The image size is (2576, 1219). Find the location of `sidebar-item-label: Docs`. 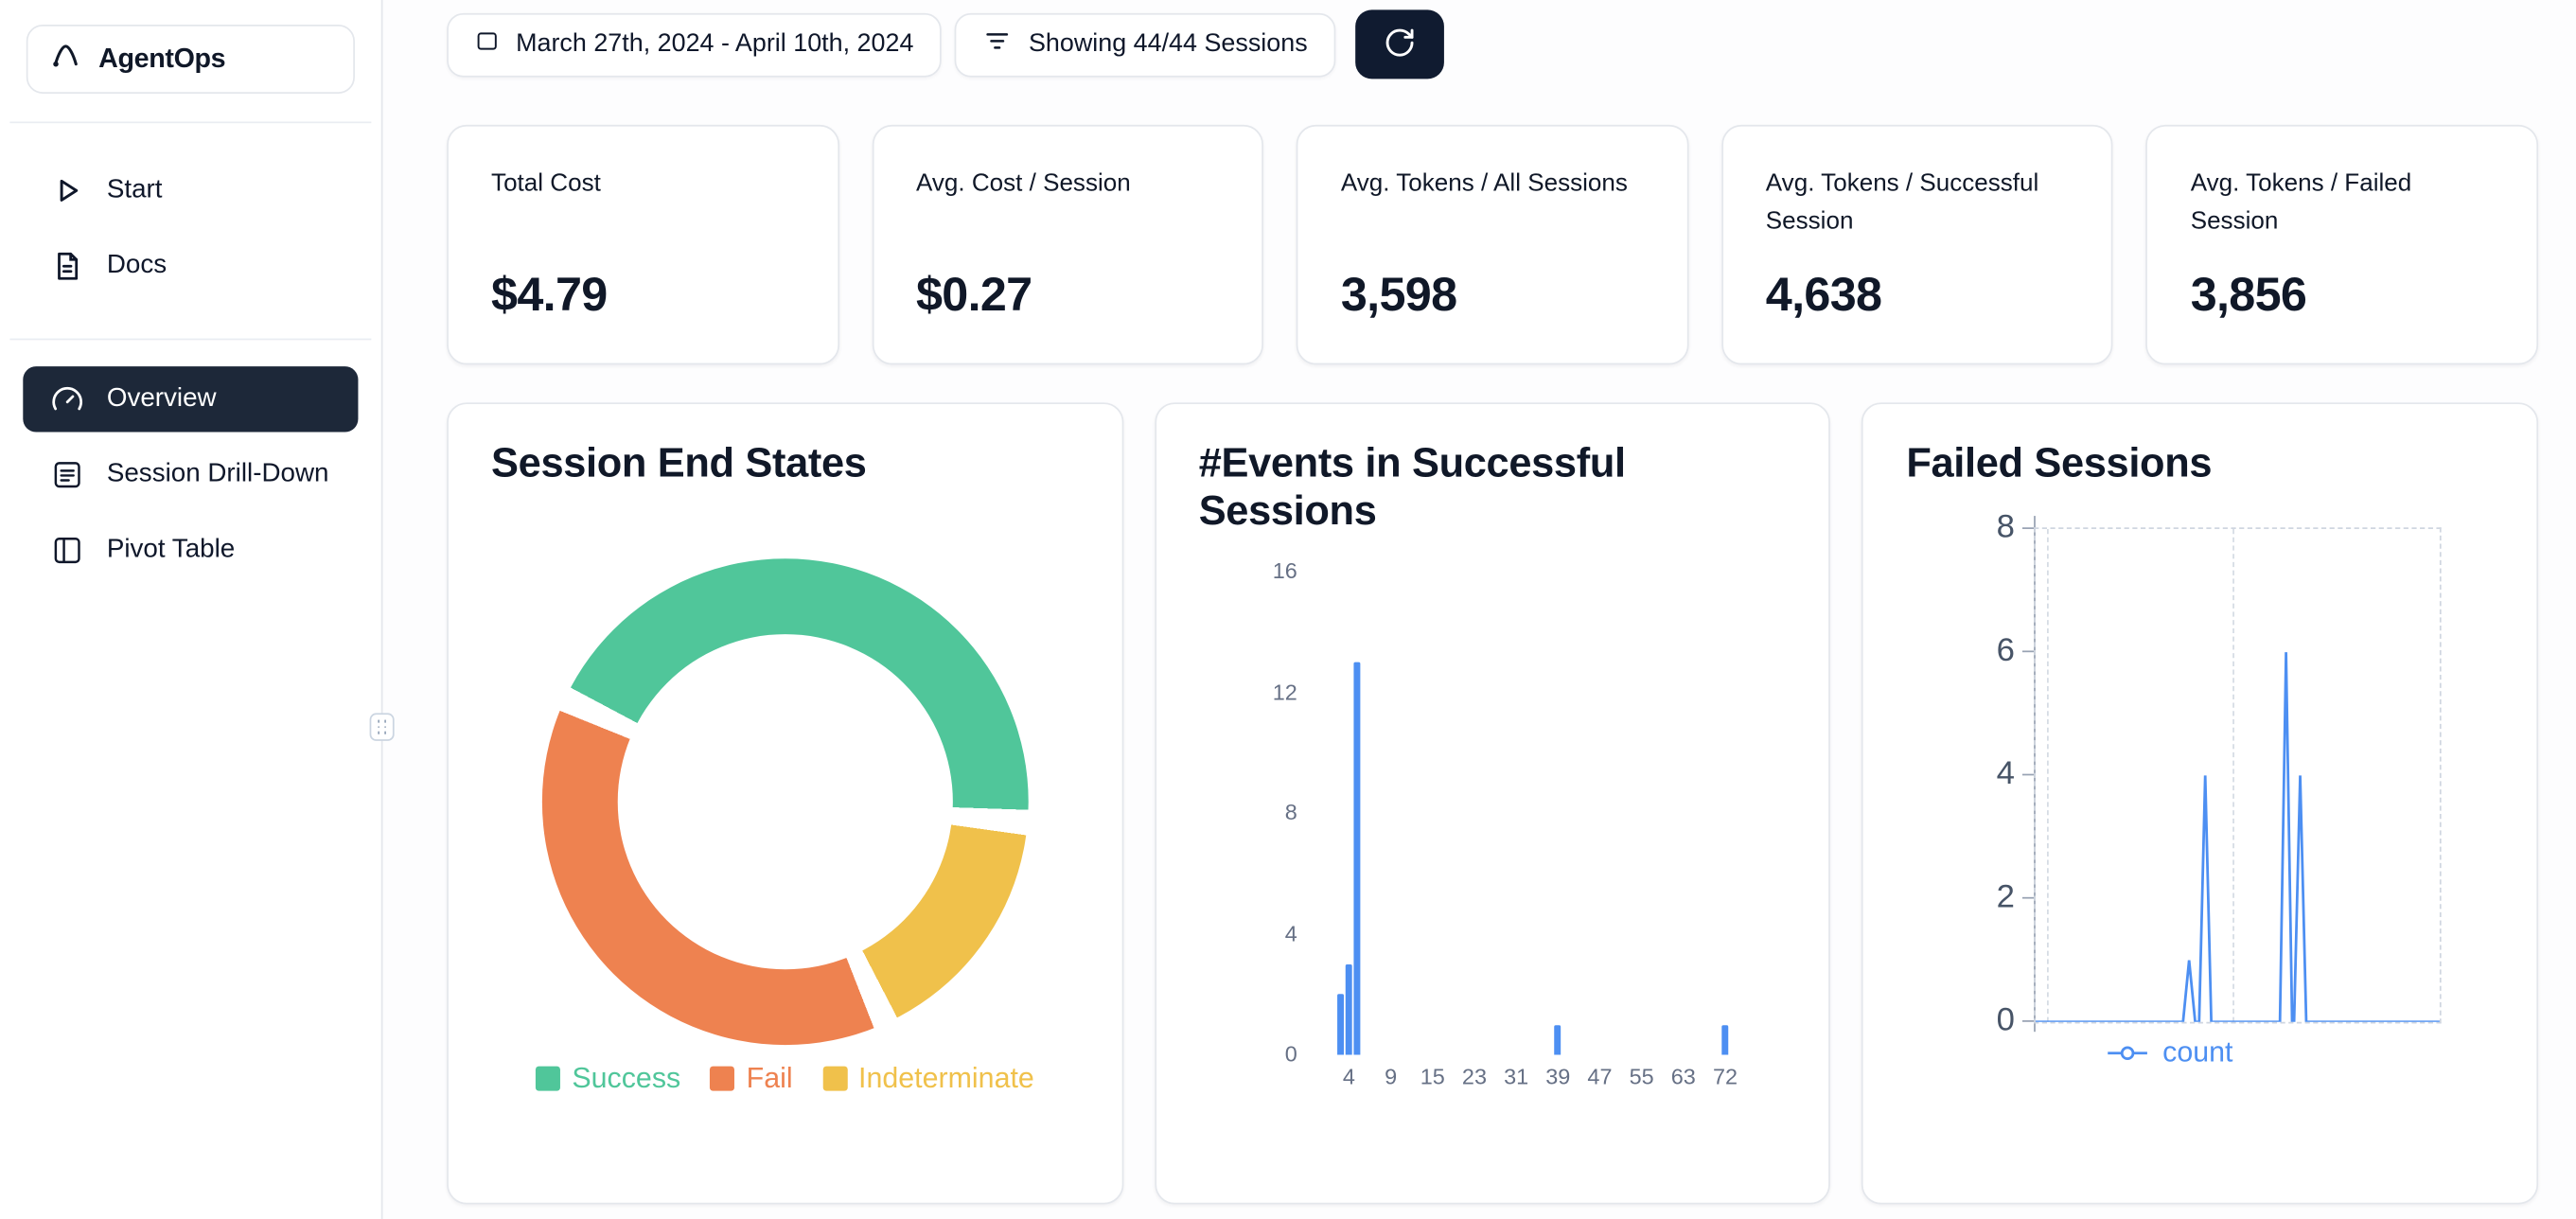

sidebar-item-label: Docs is located at coordinates (137, 265).